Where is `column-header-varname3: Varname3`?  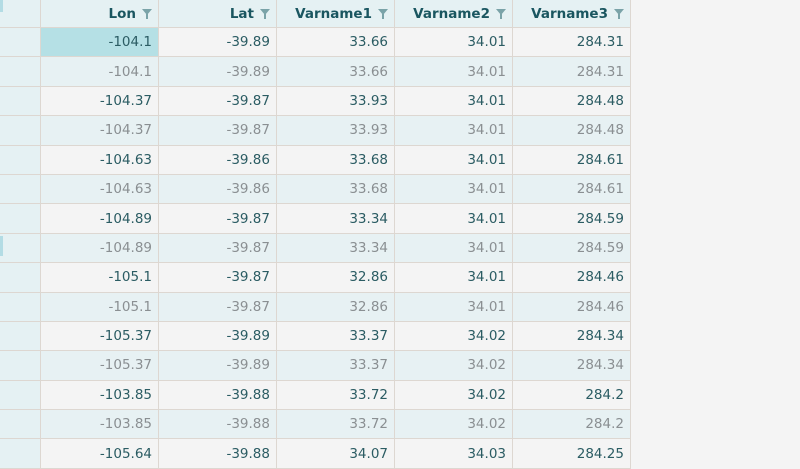 column-header-varname3: Varname3 is located at coordinates (571, 14).